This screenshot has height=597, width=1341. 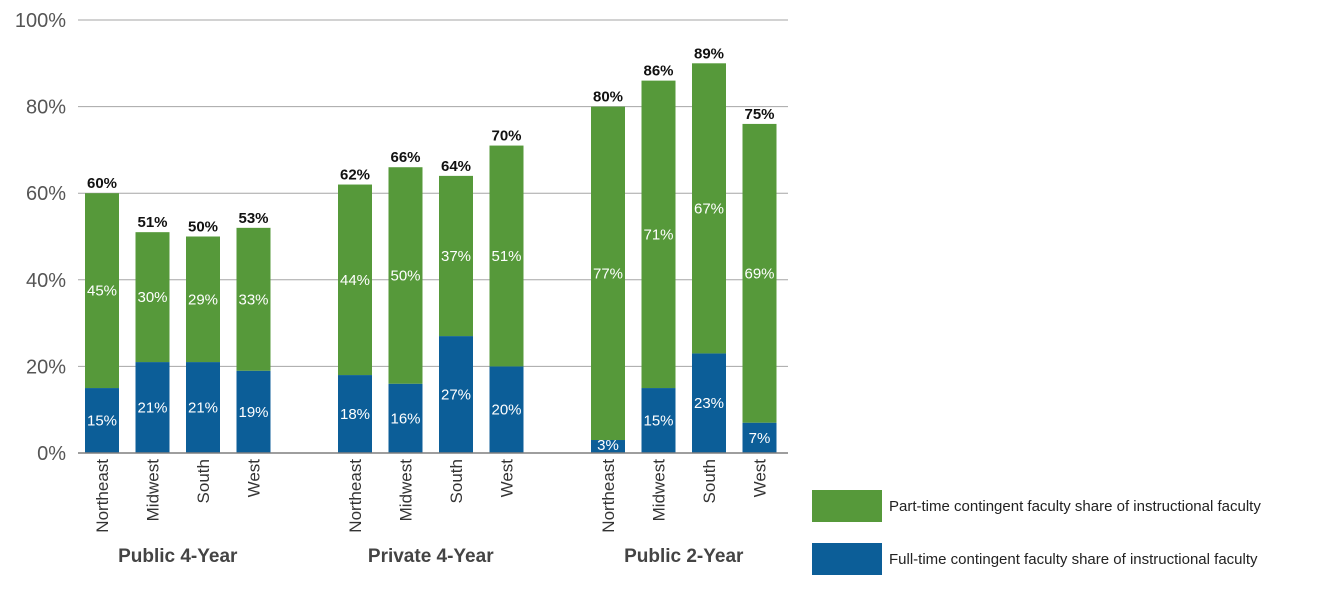 What do you see at coordinates (46, 281) in the screenshot?
I see `y-tick-label: 40%` at bounding box center [46, 281].